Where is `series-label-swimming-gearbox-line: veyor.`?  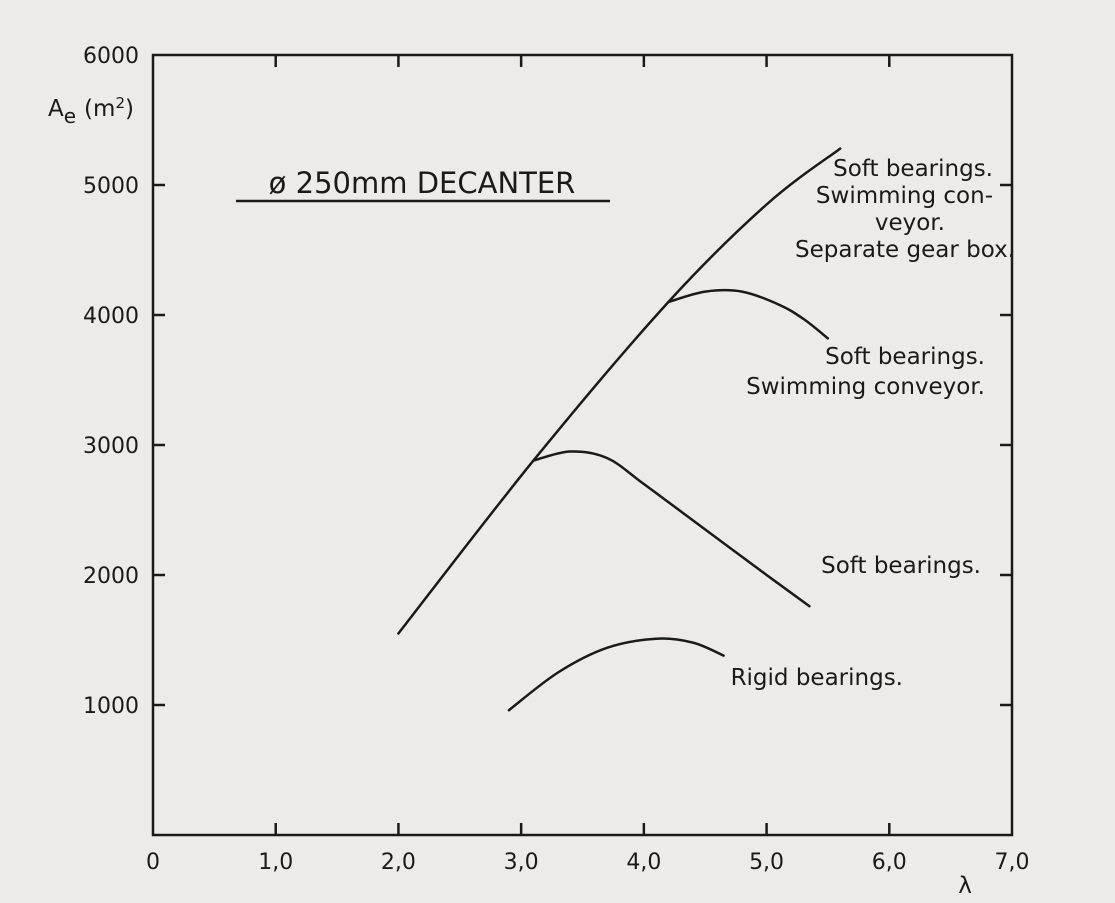 series-label-swimming-gearbox-line: veyor. is located at coordinates (910, 223).